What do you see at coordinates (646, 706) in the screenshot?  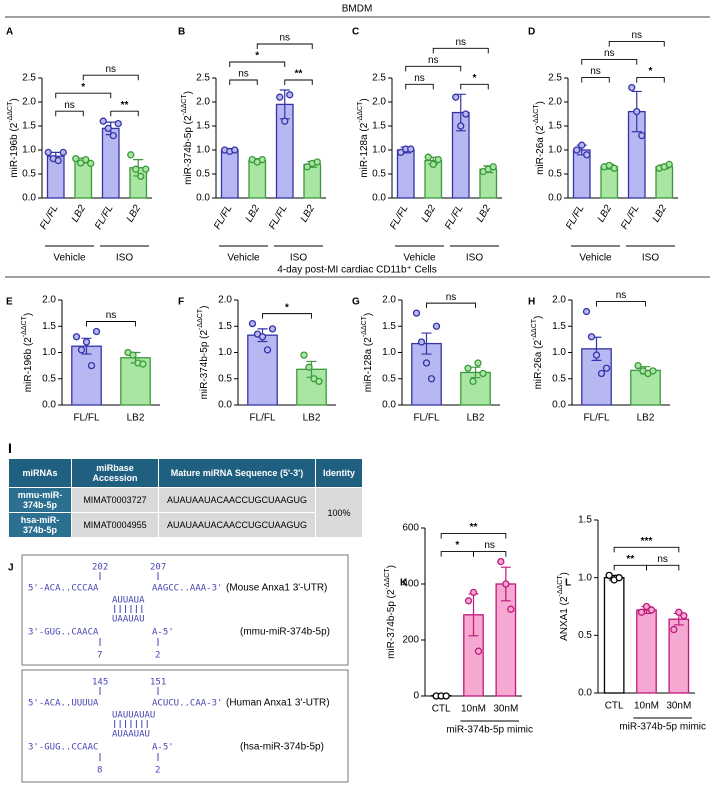 I see `x-tick-label: 10nM` at bounding box center [646, 706].